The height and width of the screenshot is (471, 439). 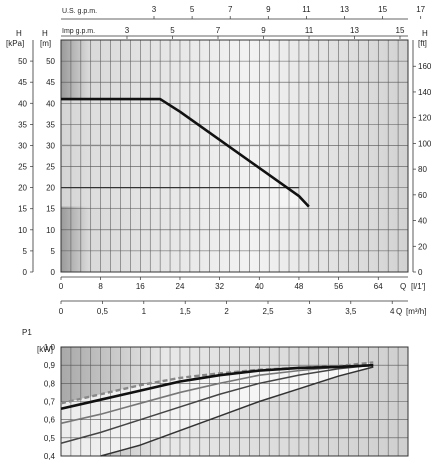 What do you see at coordinates (27, 332) in the screenshot?
I see `power-axis-label: P1` at bounding box center [27, 332].